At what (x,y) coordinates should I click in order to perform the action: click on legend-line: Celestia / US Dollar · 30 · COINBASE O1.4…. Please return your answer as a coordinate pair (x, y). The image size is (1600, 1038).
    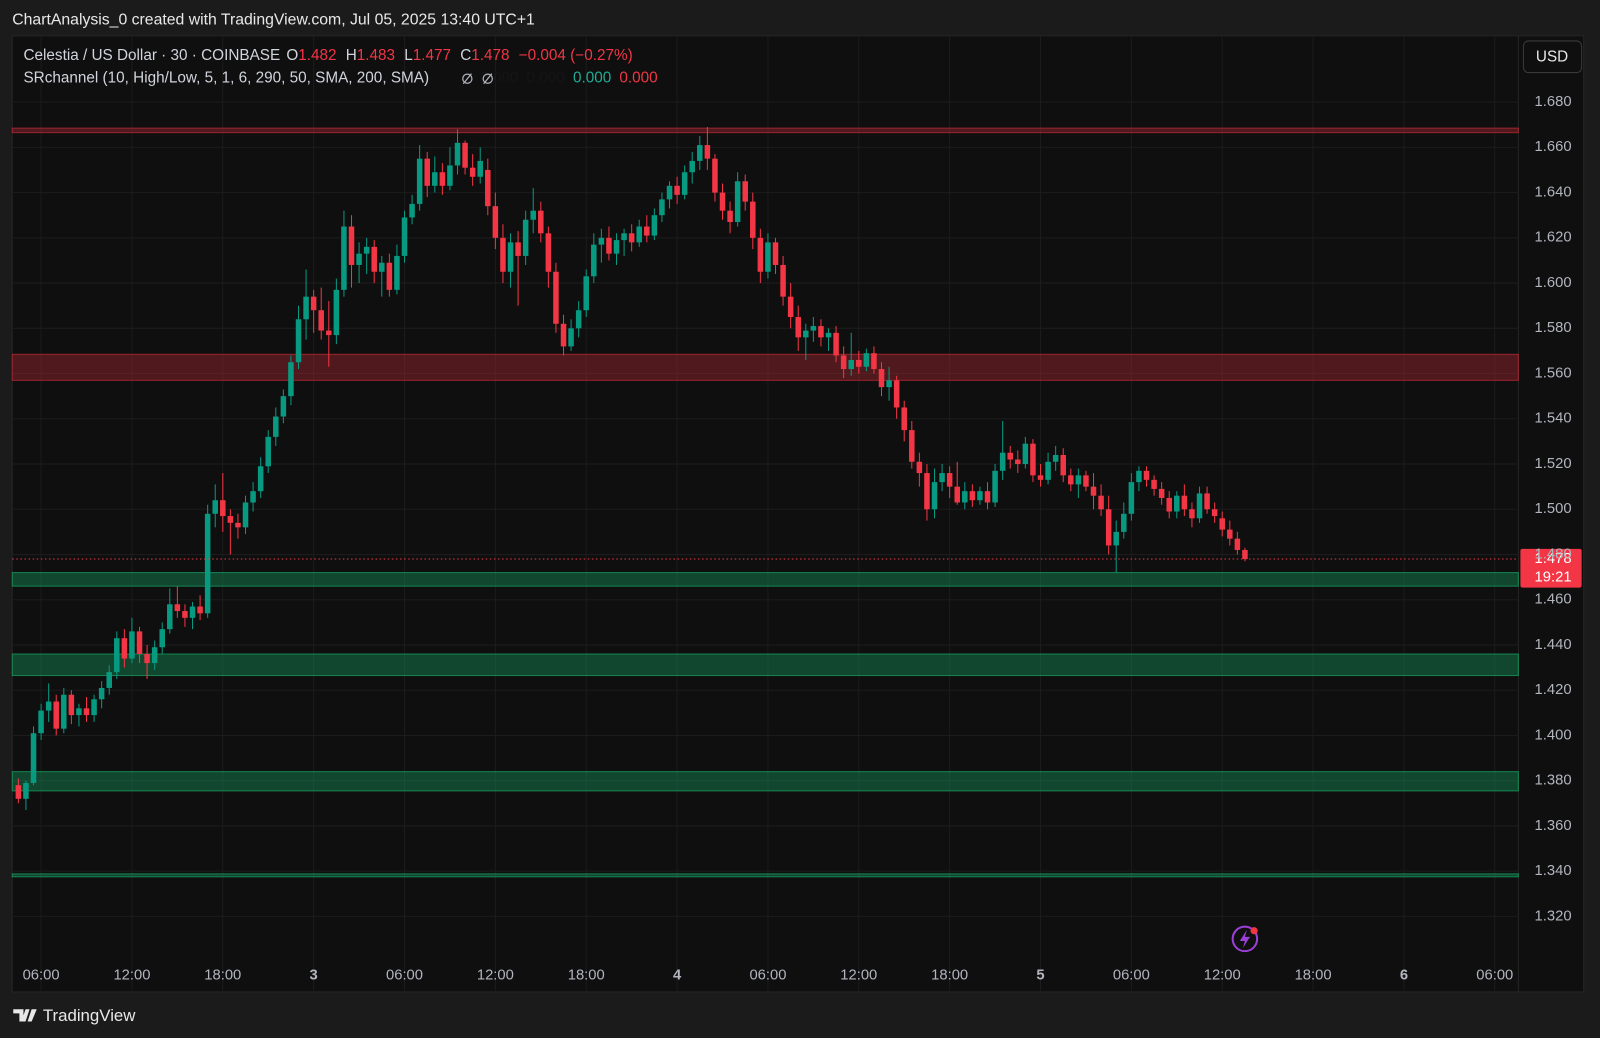
    Looking at the image, I should click on (327, 55).